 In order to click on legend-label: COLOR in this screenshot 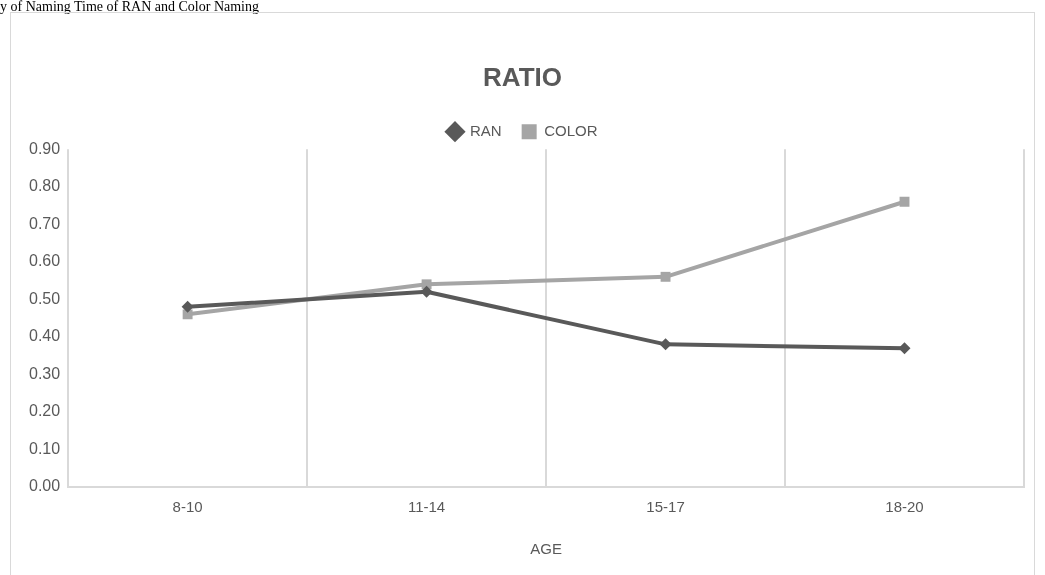, I will do `click(571, 130)`.